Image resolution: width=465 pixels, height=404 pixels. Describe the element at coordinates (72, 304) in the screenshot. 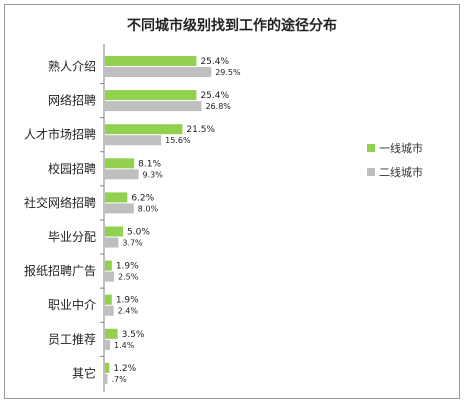

I see `category-label: 职业中介` at that location.